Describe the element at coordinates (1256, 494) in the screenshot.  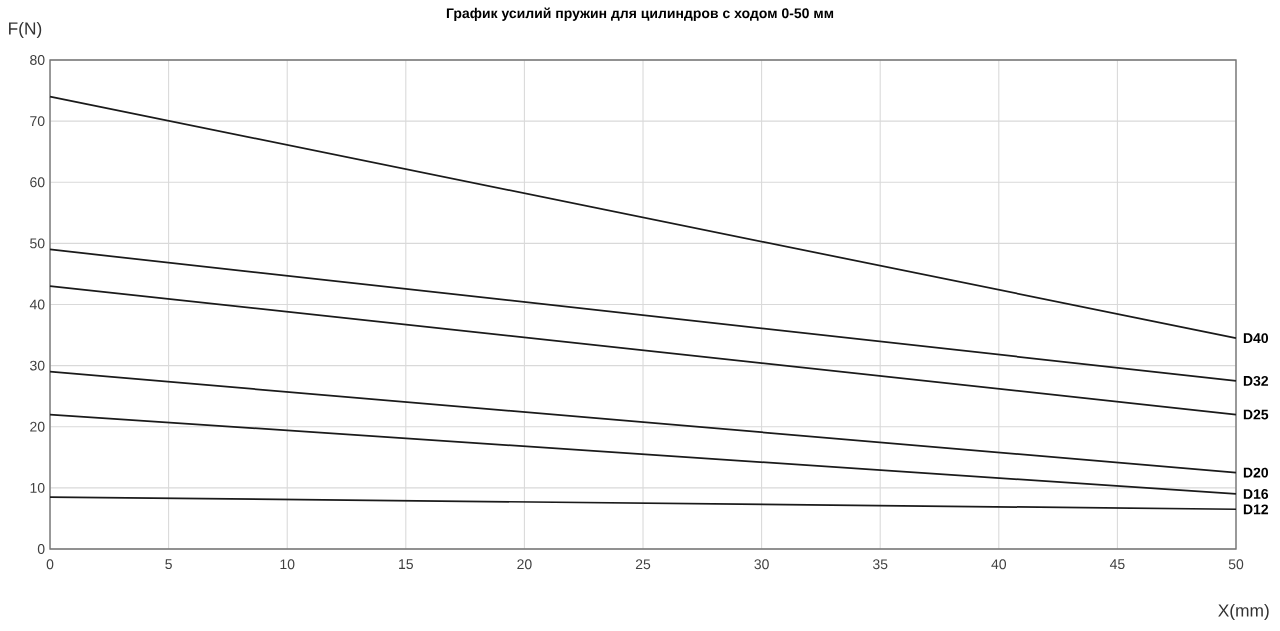
I see `series-label: D16` at that location.